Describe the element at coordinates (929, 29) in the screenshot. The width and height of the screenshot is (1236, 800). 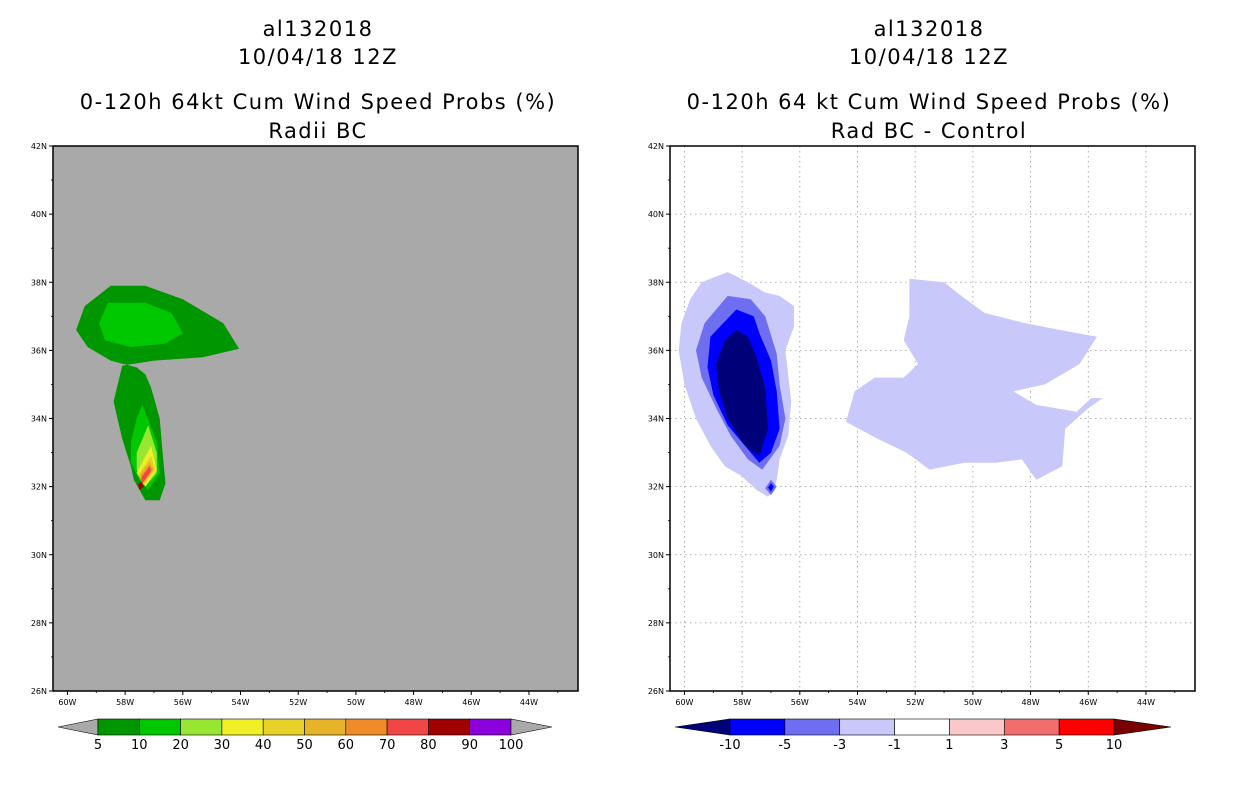
I see `right-title-storm-id: al132018` at that location.